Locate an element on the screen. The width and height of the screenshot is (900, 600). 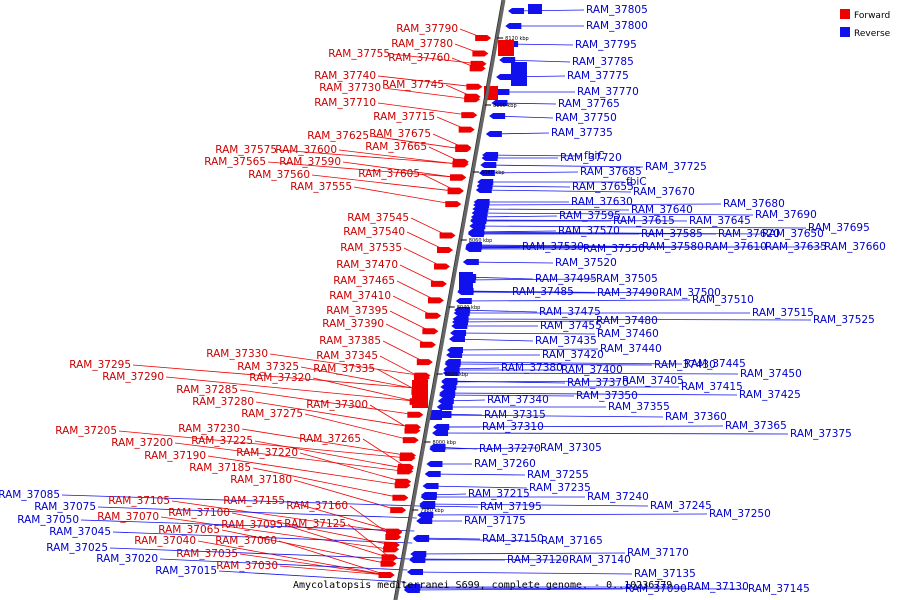
reverse-gene-label: RAM_37505 is located at coordinates (627, 279).